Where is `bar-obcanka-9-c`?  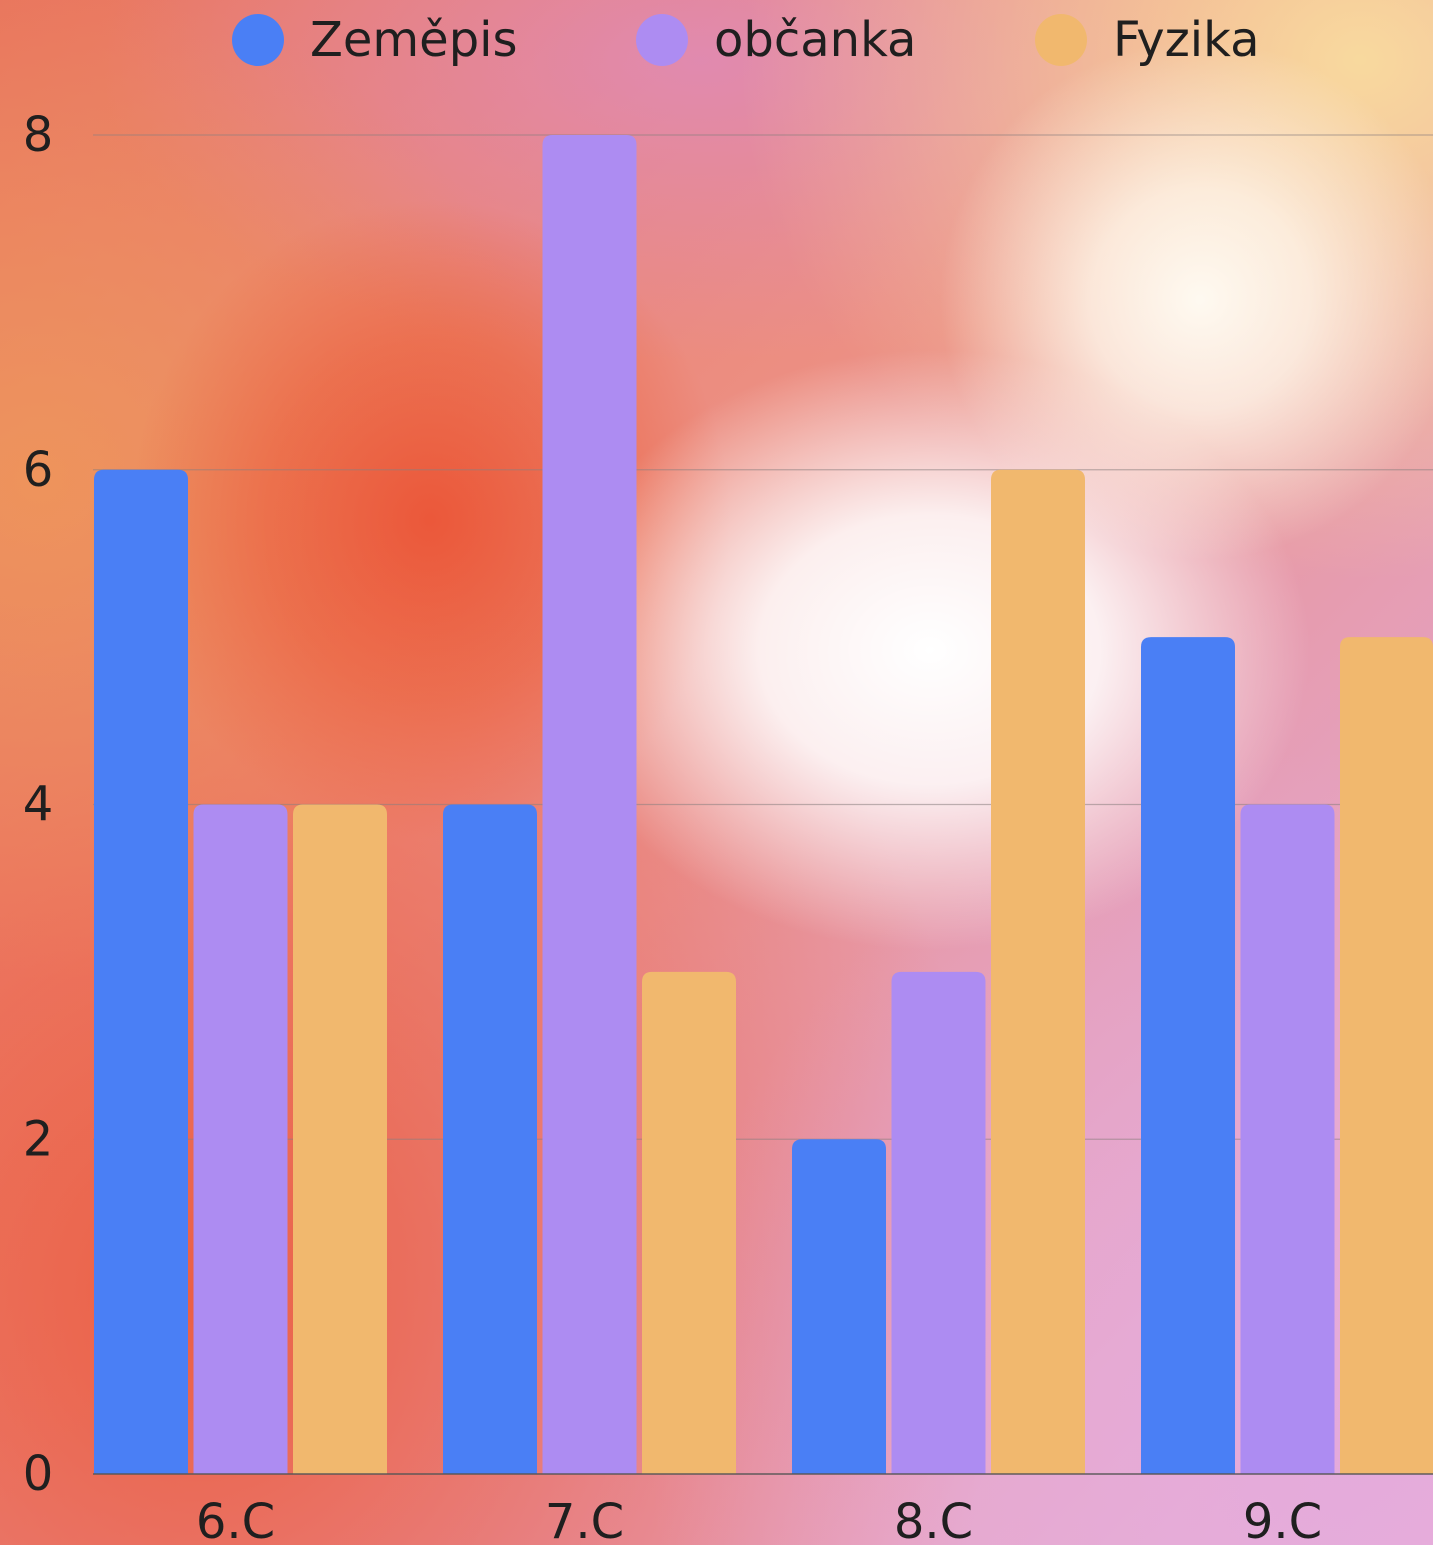
bar-obcanka-9-c is located at coordinates (1287, 1139).